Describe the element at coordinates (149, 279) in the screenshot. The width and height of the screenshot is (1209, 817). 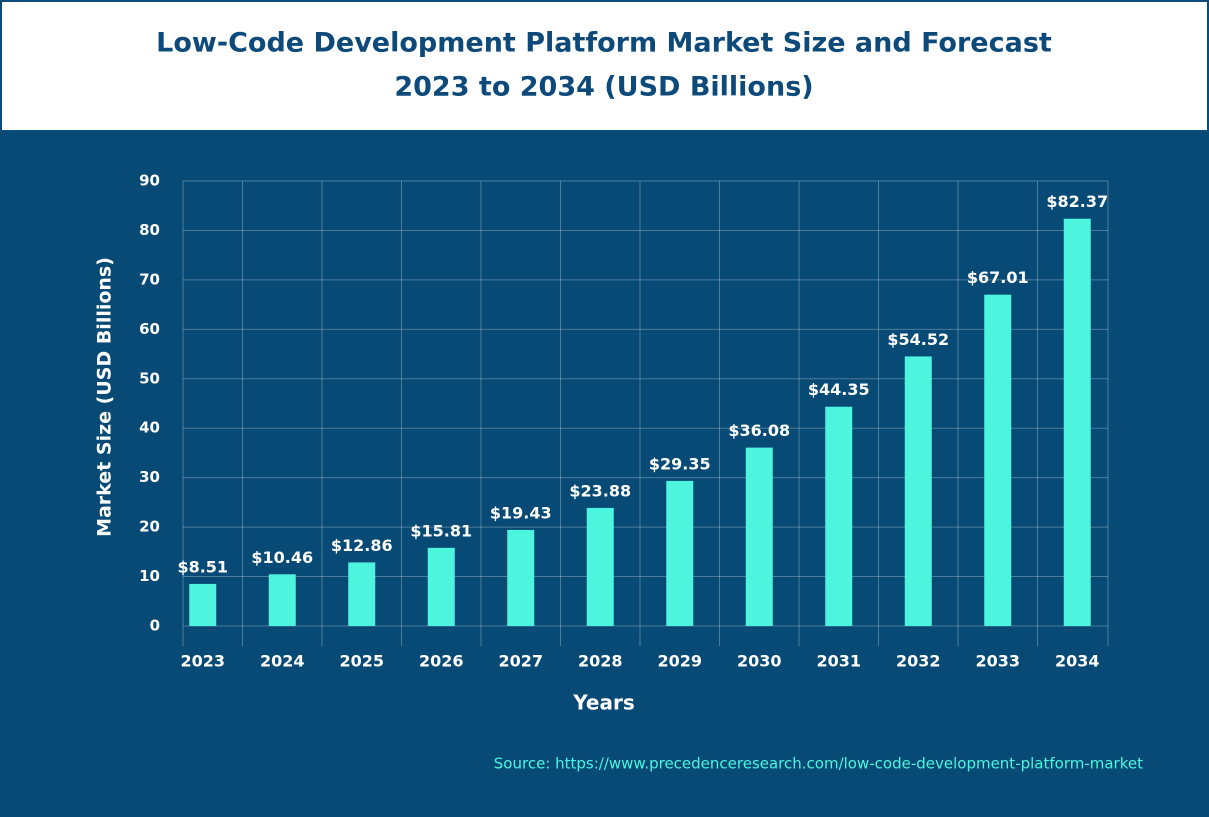
I see `y-tick-label: 70` at that location.